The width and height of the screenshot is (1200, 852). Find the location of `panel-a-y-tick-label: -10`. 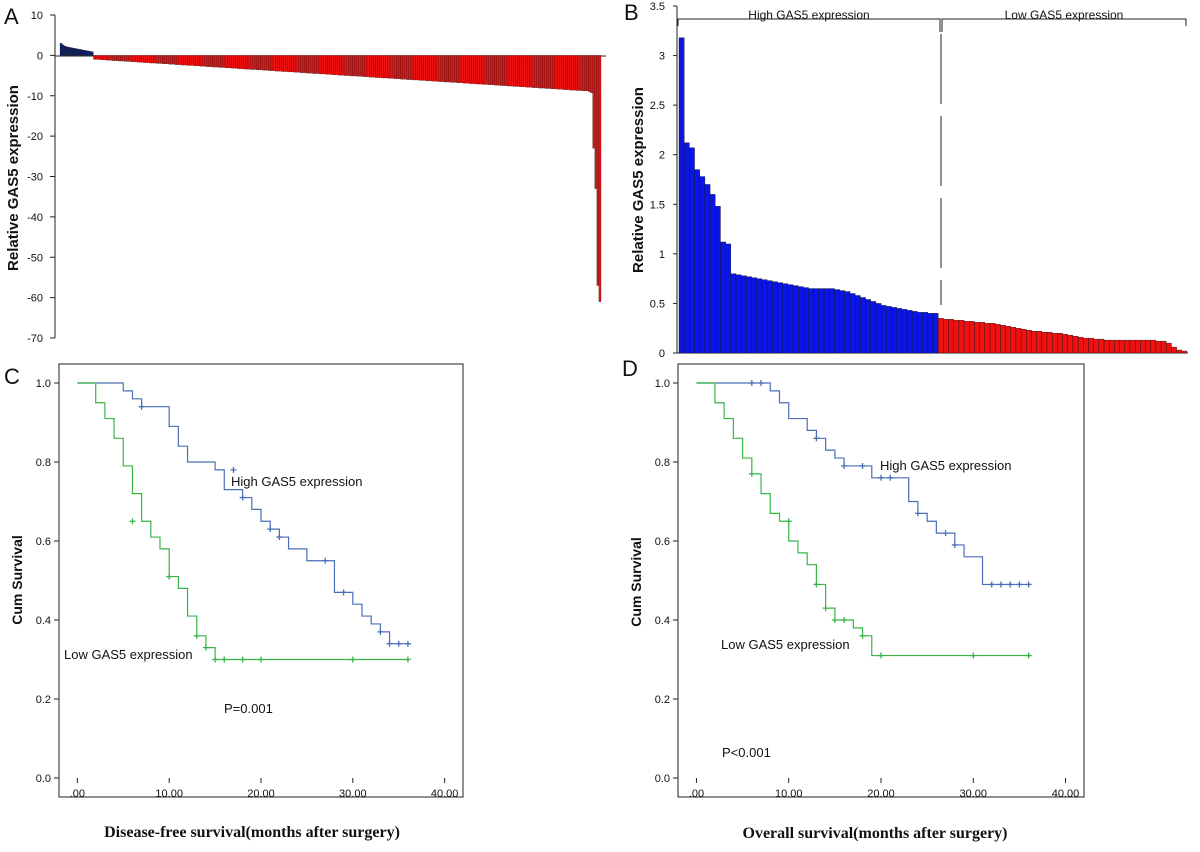

panel-a-y-tick-label: -10 is located at coordinates (35, 97).